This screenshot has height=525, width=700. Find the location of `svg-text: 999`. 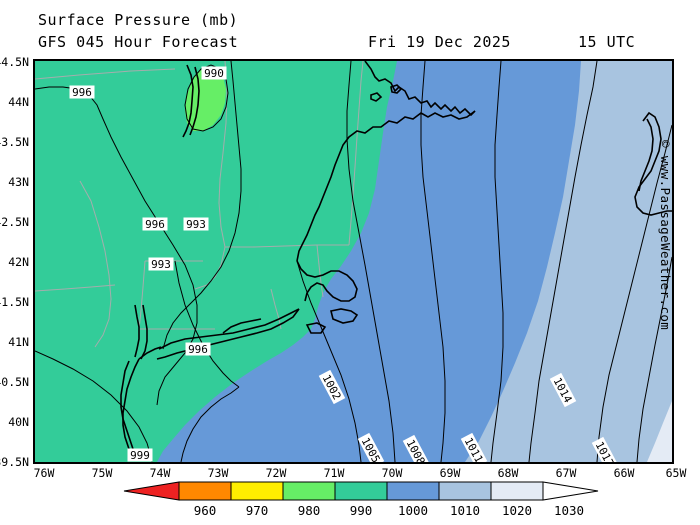

svg-text: 999 is located at coordinates (140, 455).